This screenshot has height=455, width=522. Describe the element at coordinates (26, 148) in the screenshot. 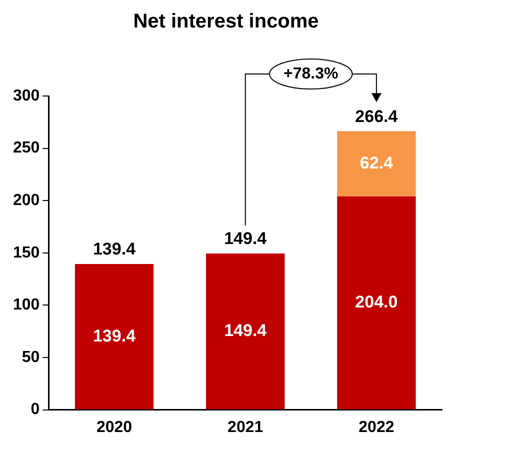

I see `y-tick-label: 250` at that location.